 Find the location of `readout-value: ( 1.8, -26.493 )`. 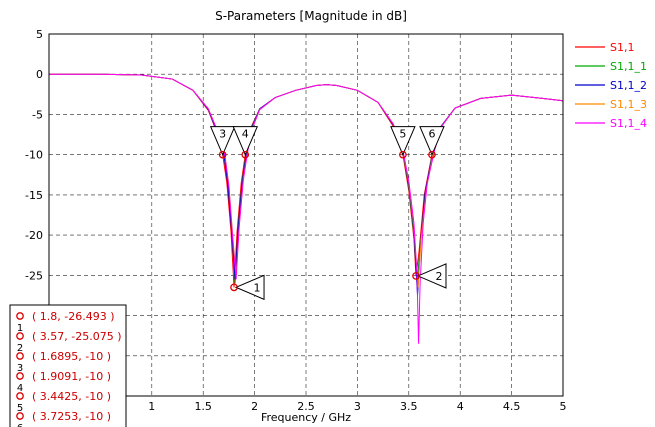

readout-value: ( 1.8, -26.493 ) is located at coordinates (73, 316).